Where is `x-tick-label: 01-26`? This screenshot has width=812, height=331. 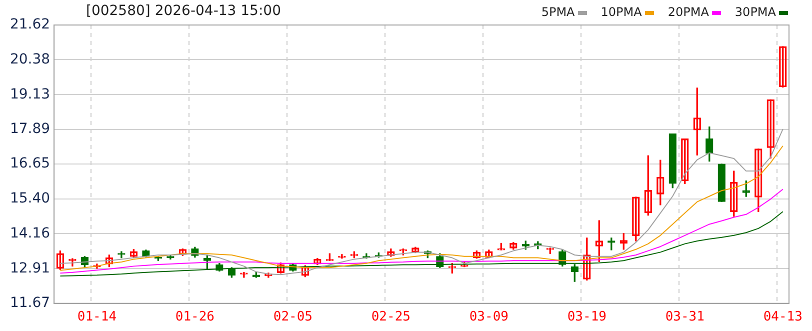 x-tick-label: 01-26 is located at coordinates (195, 317).